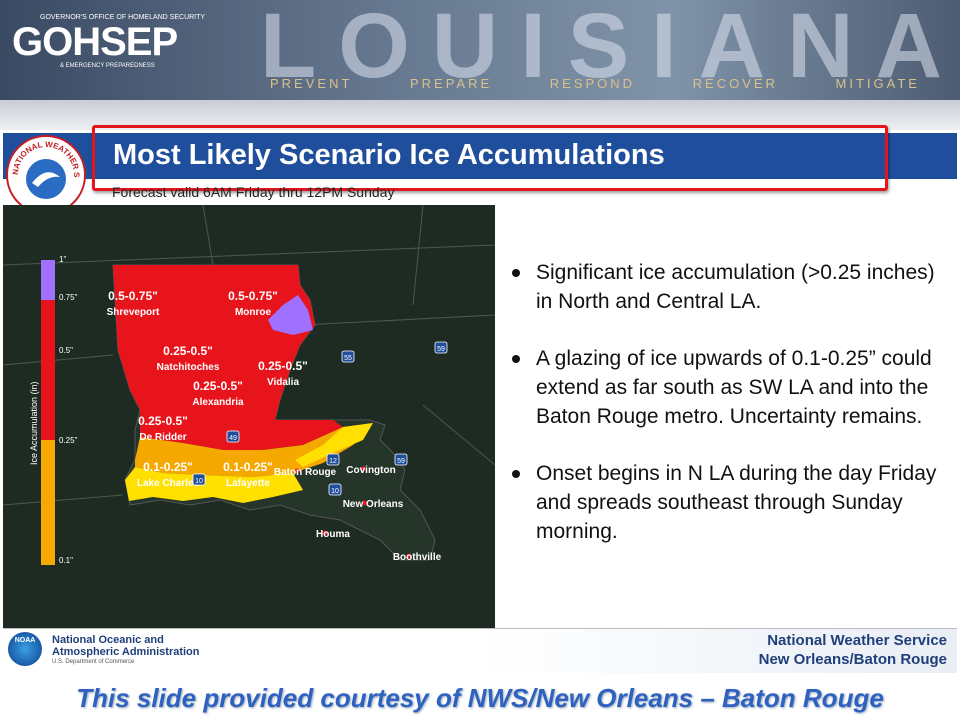 This screenshot has height=720, width=960. I want to click on motto: RESPOND, so click(592, 83).